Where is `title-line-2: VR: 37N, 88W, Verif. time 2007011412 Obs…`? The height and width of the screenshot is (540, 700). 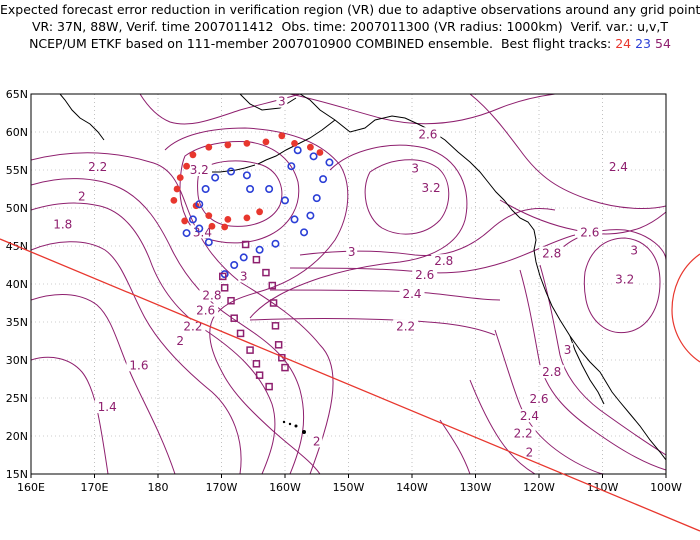 title-line-2: VR: 37N, 88W, Verif. time 2007011412 Obs… is located at coordinates (350, 26).